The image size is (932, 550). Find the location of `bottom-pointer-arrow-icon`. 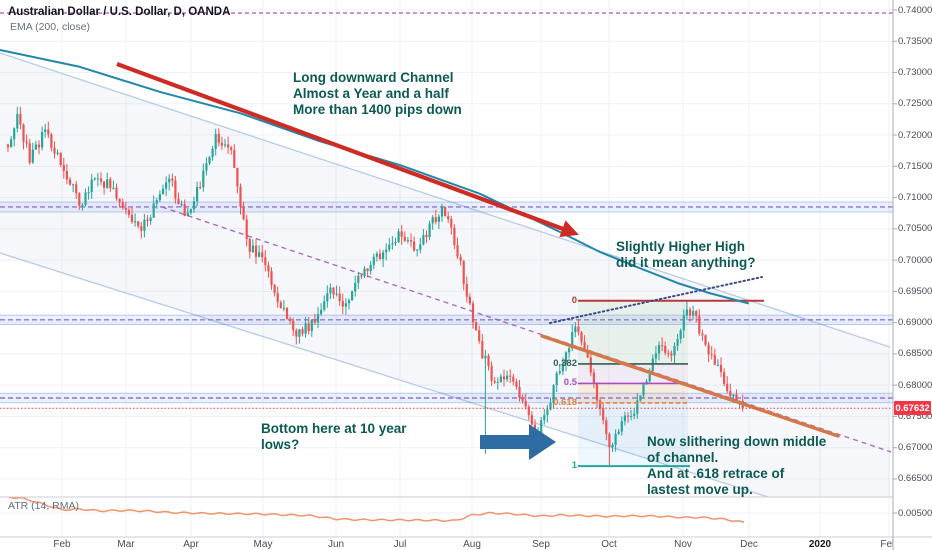

bottom-pointer-arrow-icon is located at coordinates (518, 442).